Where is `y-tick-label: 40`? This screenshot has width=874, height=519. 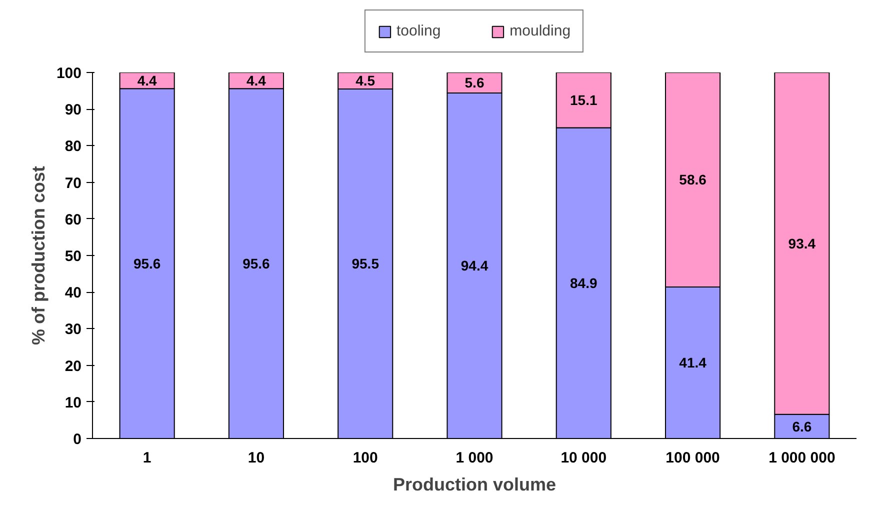
y-tick-label: 40 is located at coordinates (73, 293).